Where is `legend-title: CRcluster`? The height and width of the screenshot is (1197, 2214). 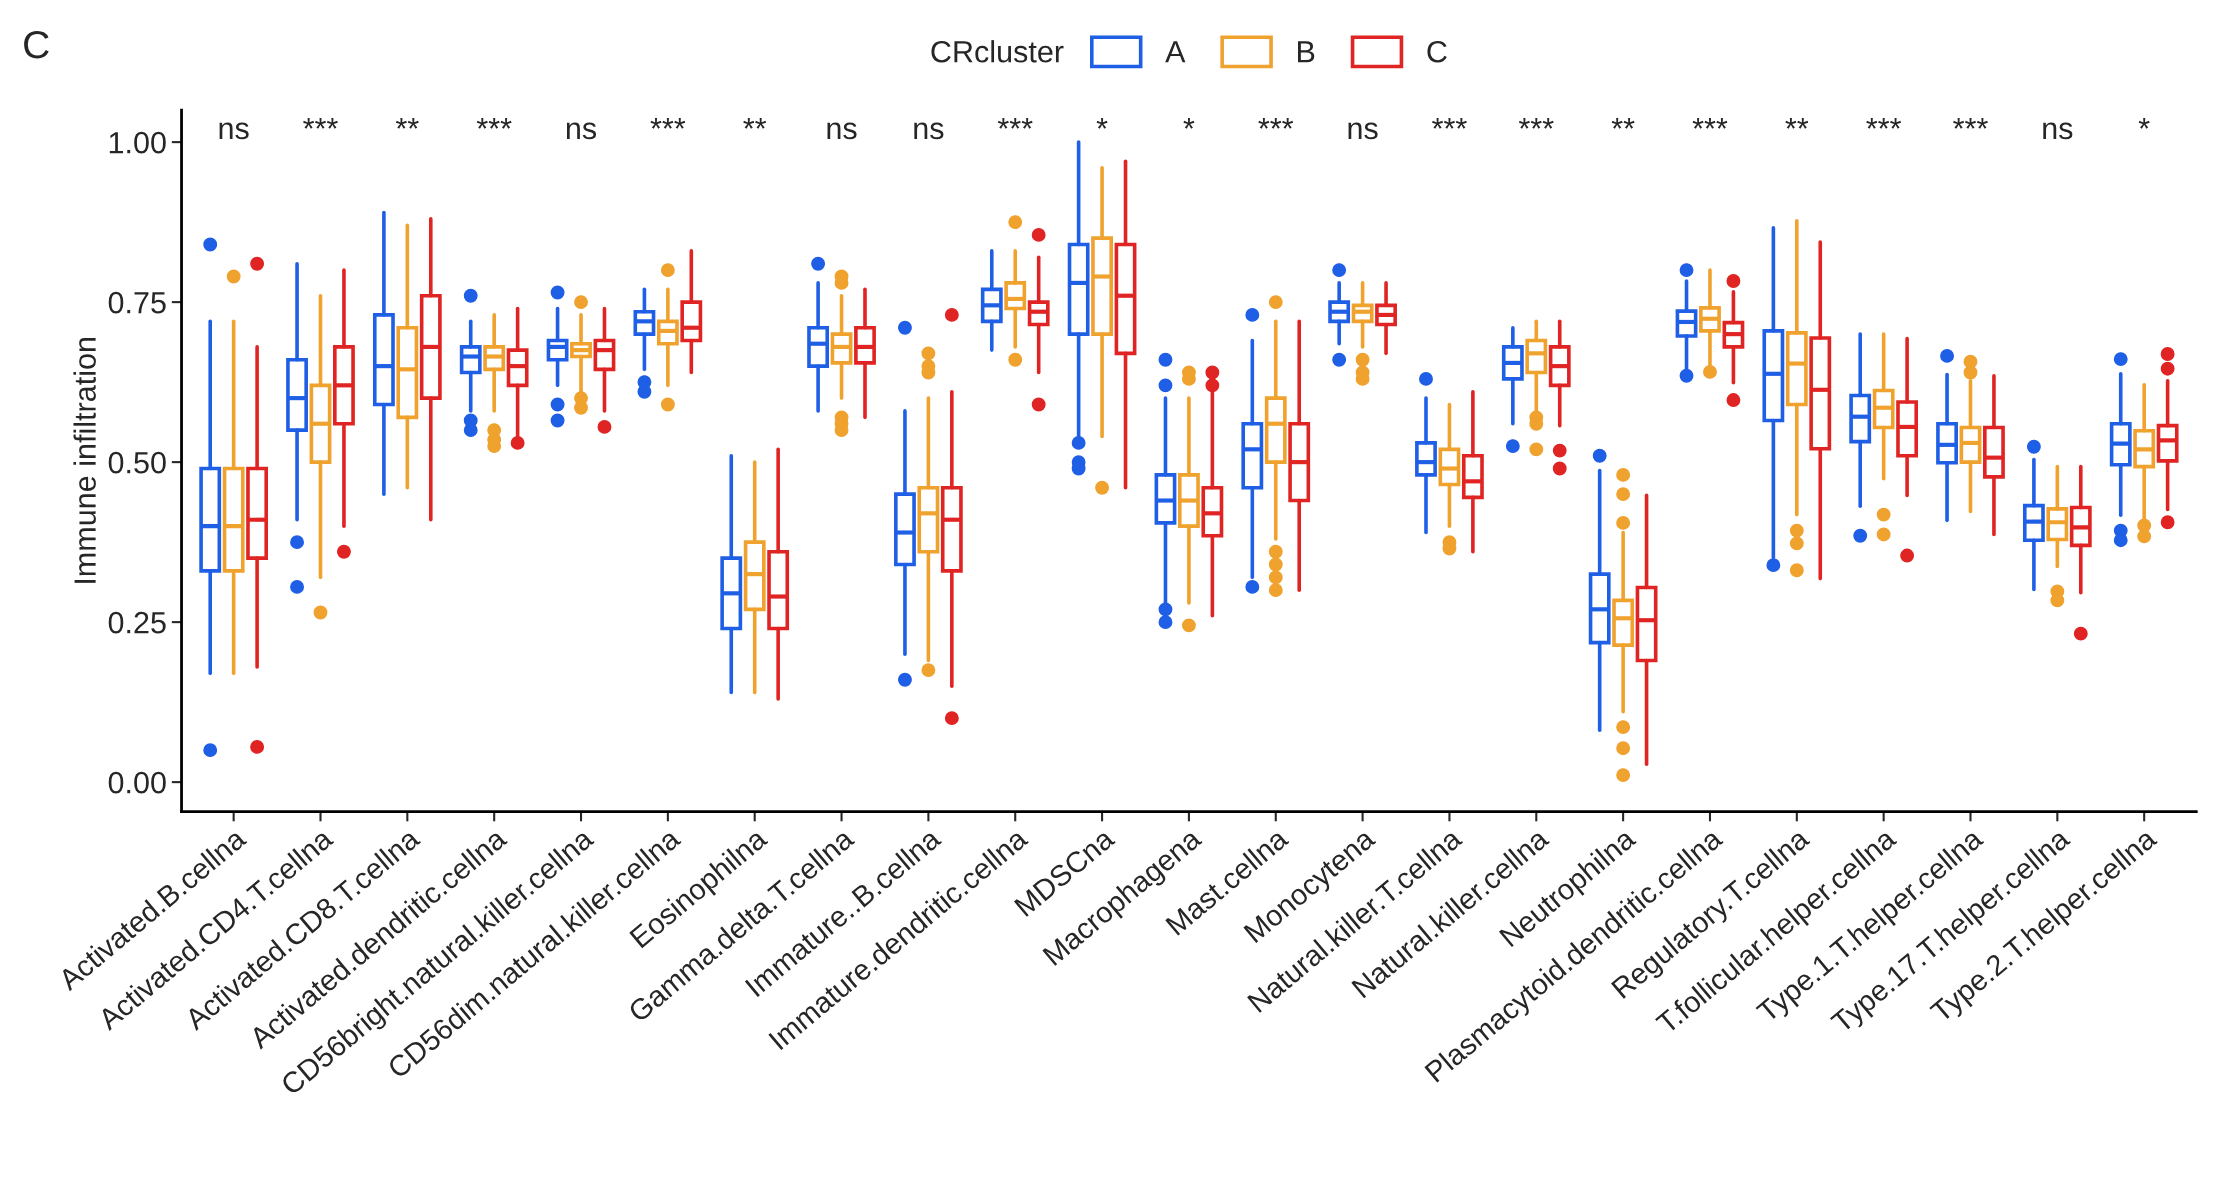 legend-title: CRcluster is located at coordinates (997, 51).